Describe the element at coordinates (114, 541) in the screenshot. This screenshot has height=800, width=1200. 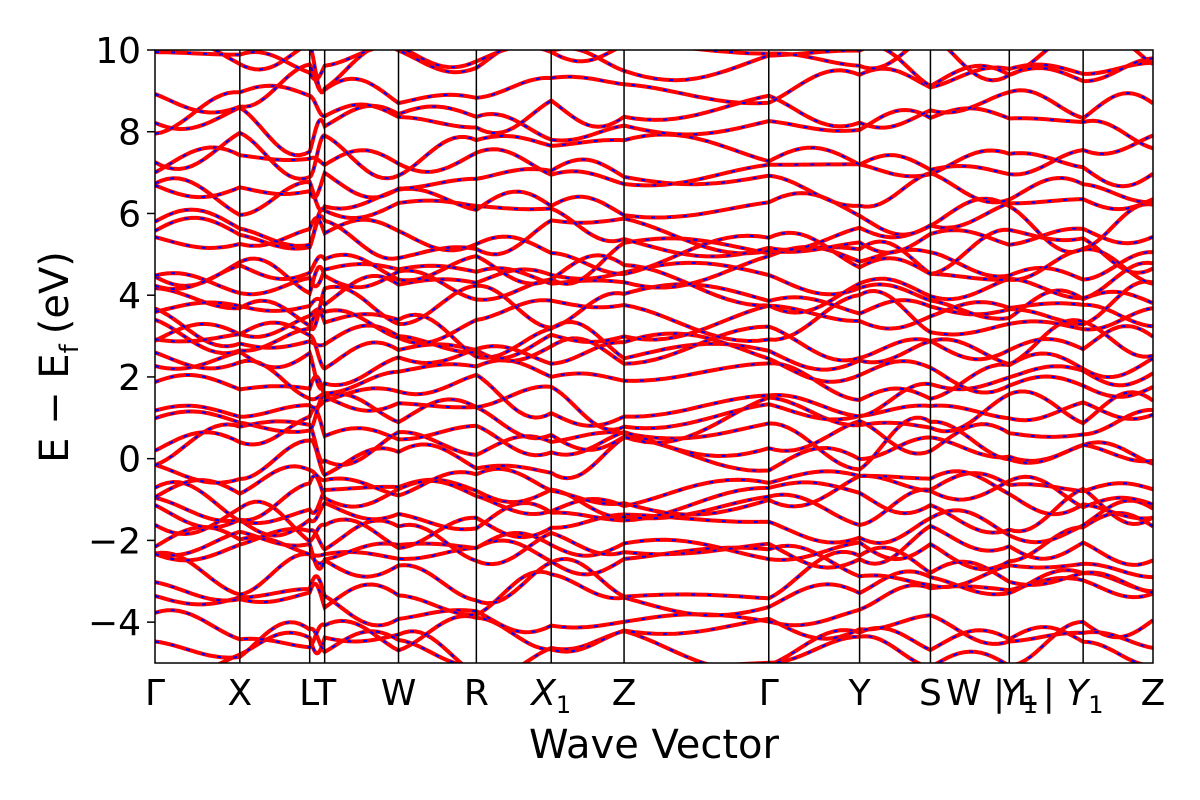
I see `y-tick-label: −2` at that location.